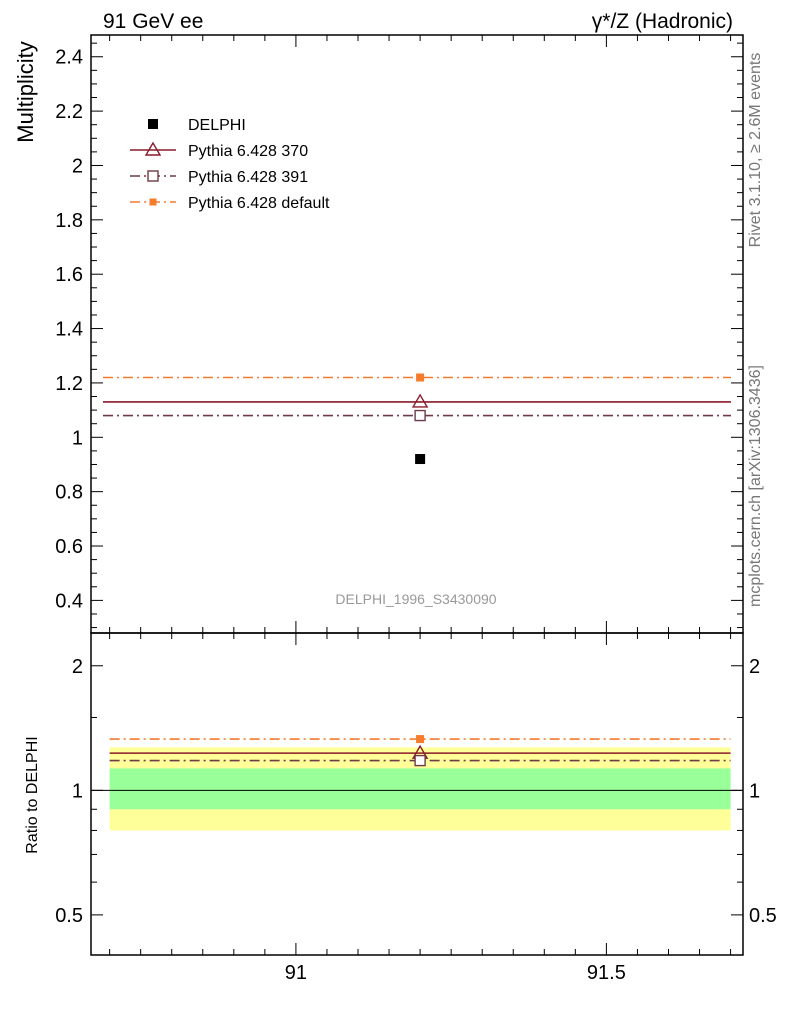 The width and height of the screenshot is (786, 1024). Describe the element at coordinates (662, 21) in the screenshot. I see `header-right: γ*/Z (Hadronic)` at that location.